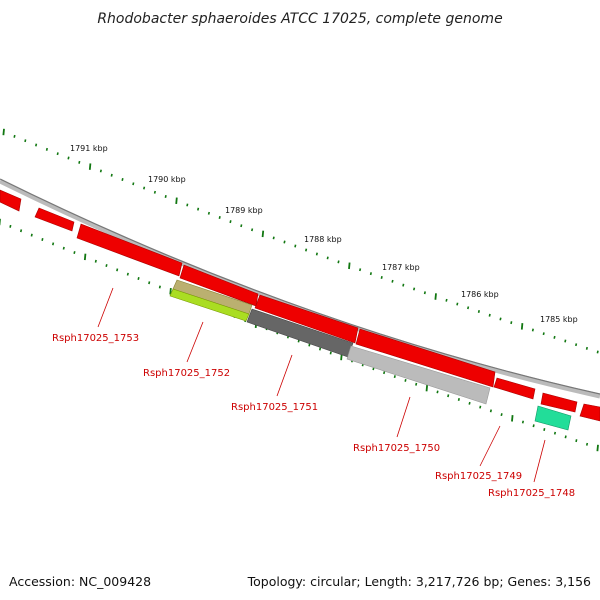 The image size is (600, 600). What do you see at coordinates (396, 448) in the screenshot?
I see `gene-label-1750: Rsph17025_1750` at bounding box center [396, 448].